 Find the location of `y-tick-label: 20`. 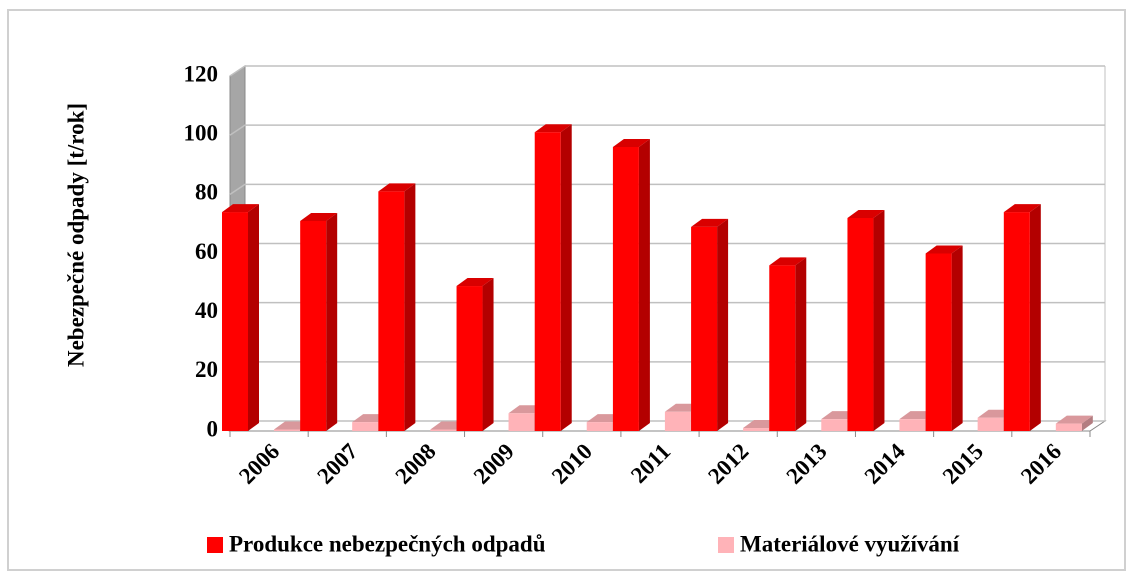

y-tick-label: 20 is located at coordinates (206, 369).